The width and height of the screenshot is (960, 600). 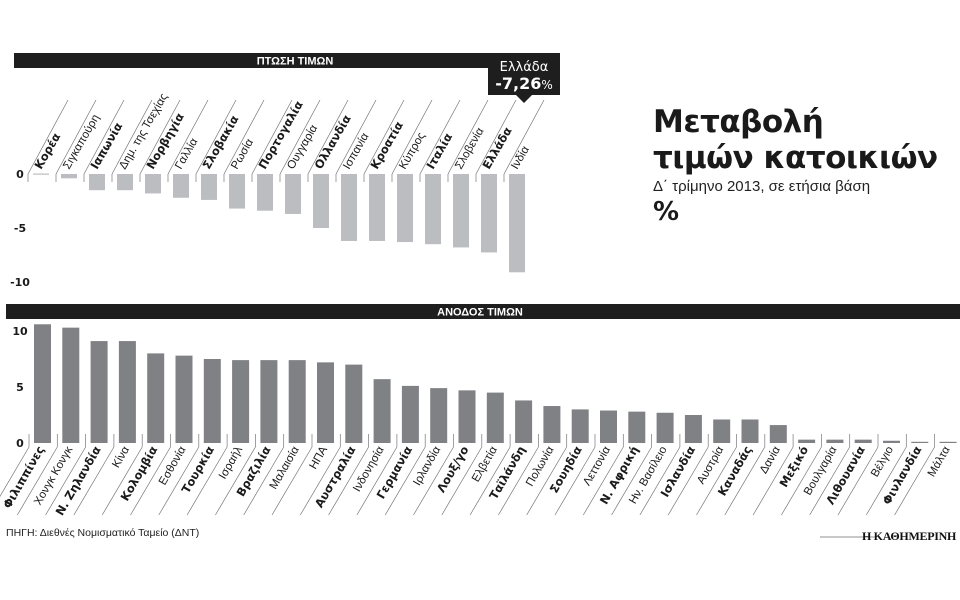 I want to click on bar-Ινδονησία, so click(x=382, y=411).